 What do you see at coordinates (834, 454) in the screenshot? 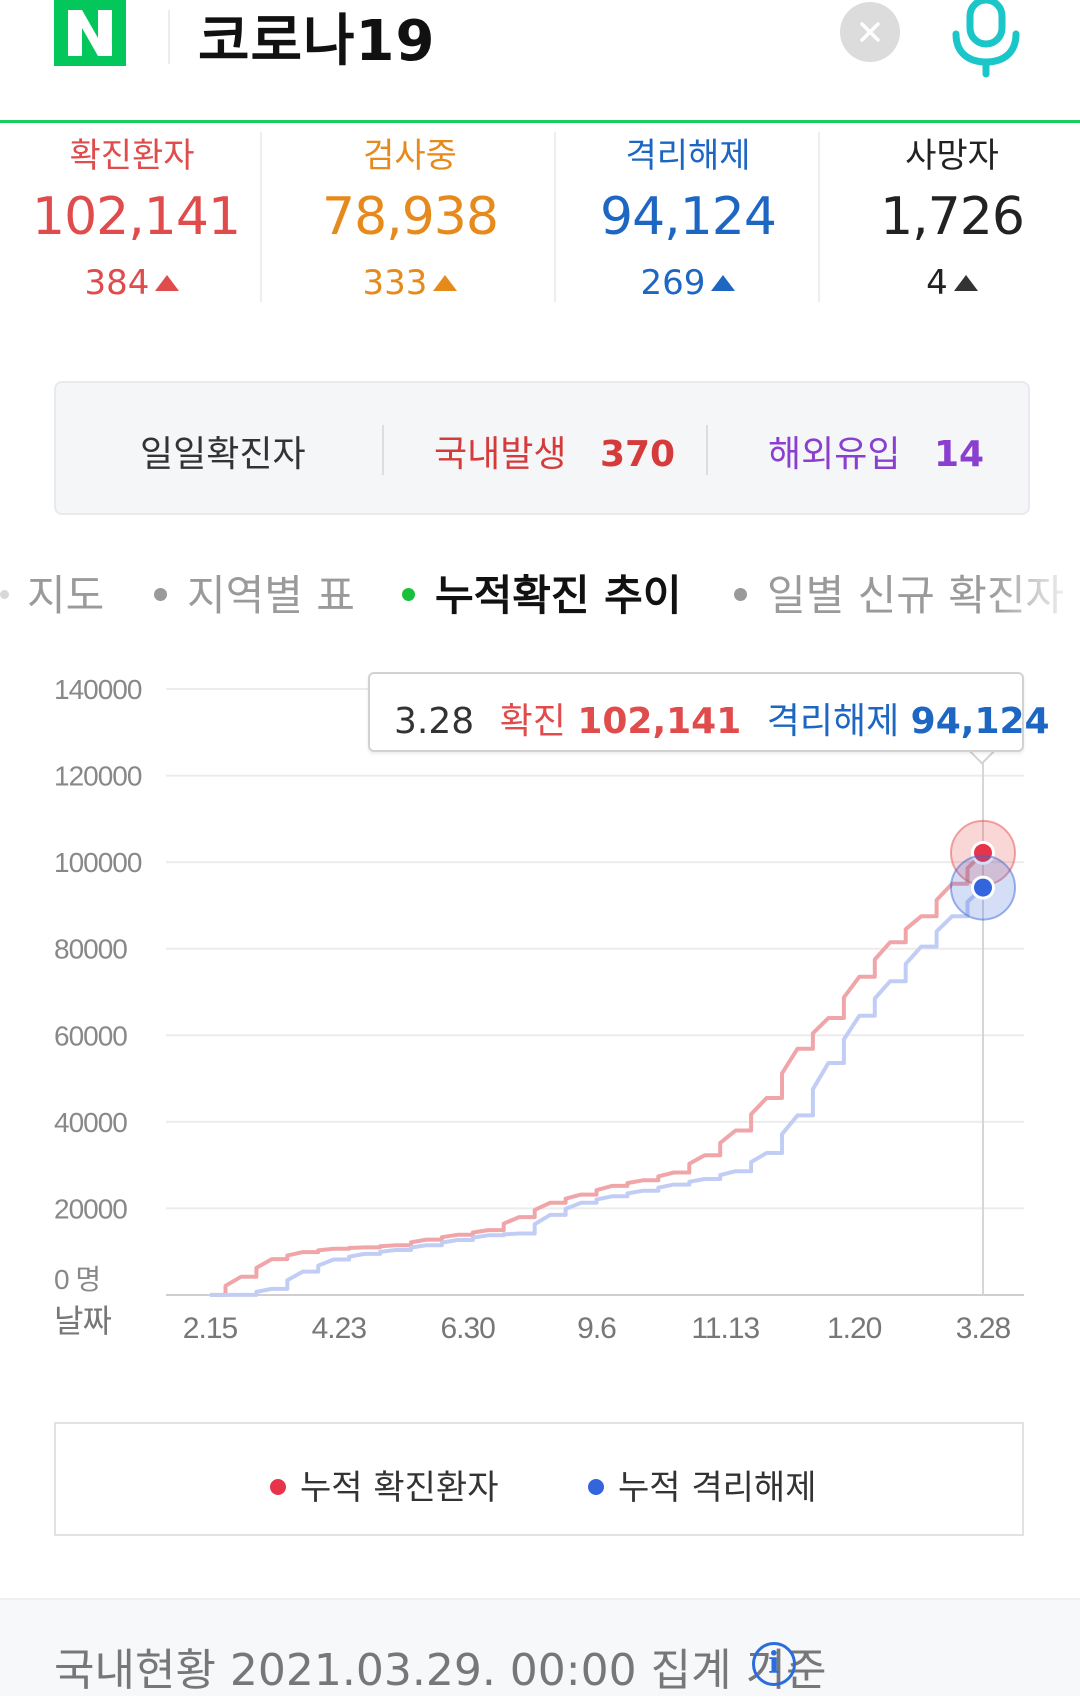
I see `overseas-label: 해외유입` at bounding box center [834, 454].